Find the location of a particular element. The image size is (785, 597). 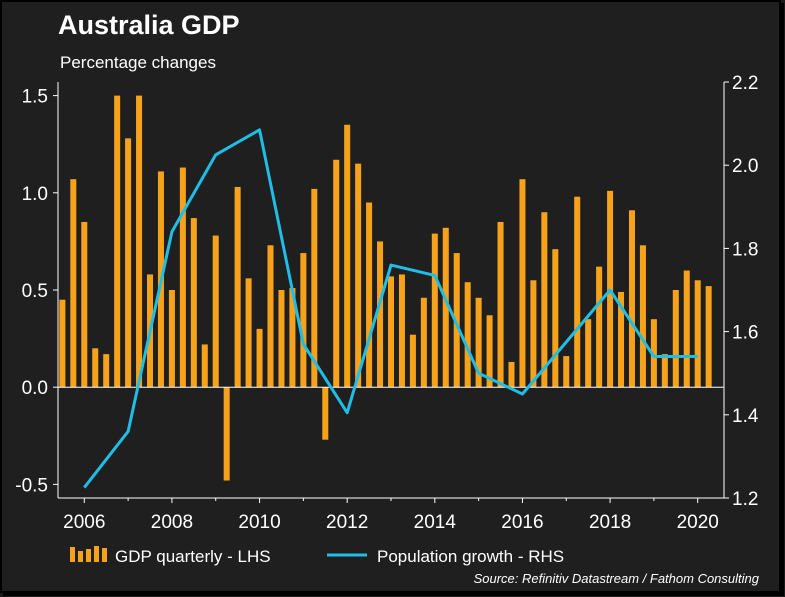

right-tick-label: 2.0 is located at coordinates (745, 166).